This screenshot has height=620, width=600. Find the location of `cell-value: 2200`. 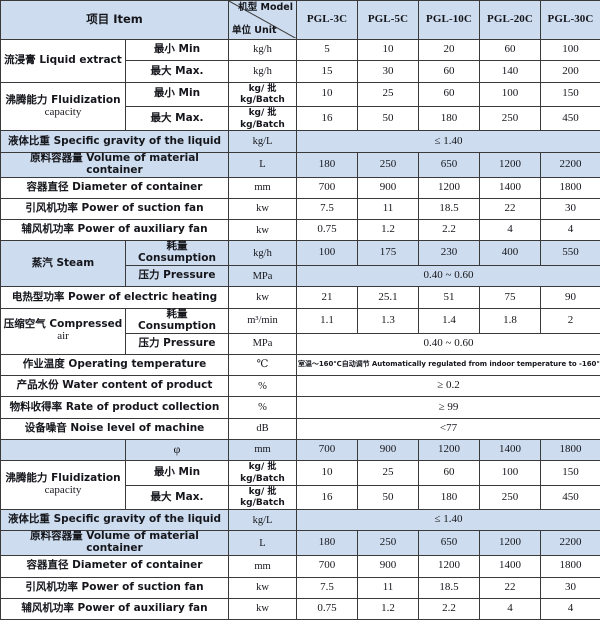

cell-value: 2200 is located at coordinates (570, 543).